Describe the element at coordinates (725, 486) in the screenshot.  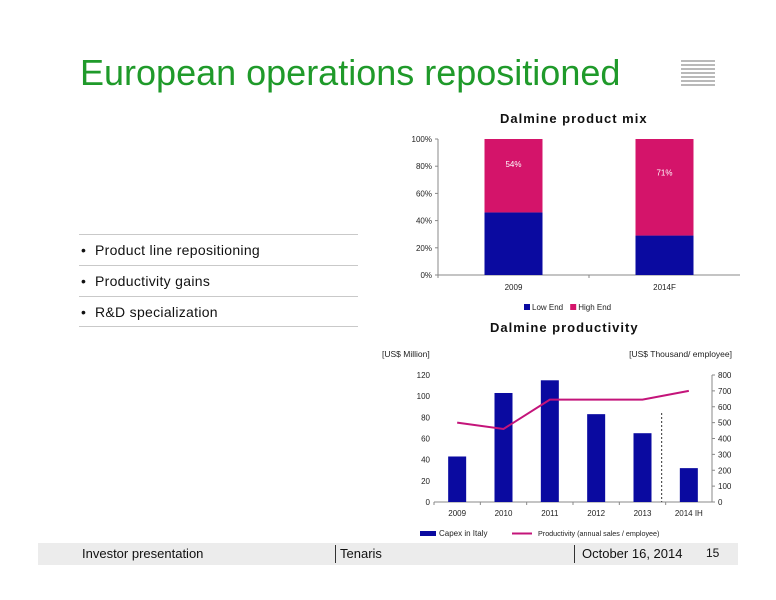
I see `right-y-tick-label: 100` at that location.